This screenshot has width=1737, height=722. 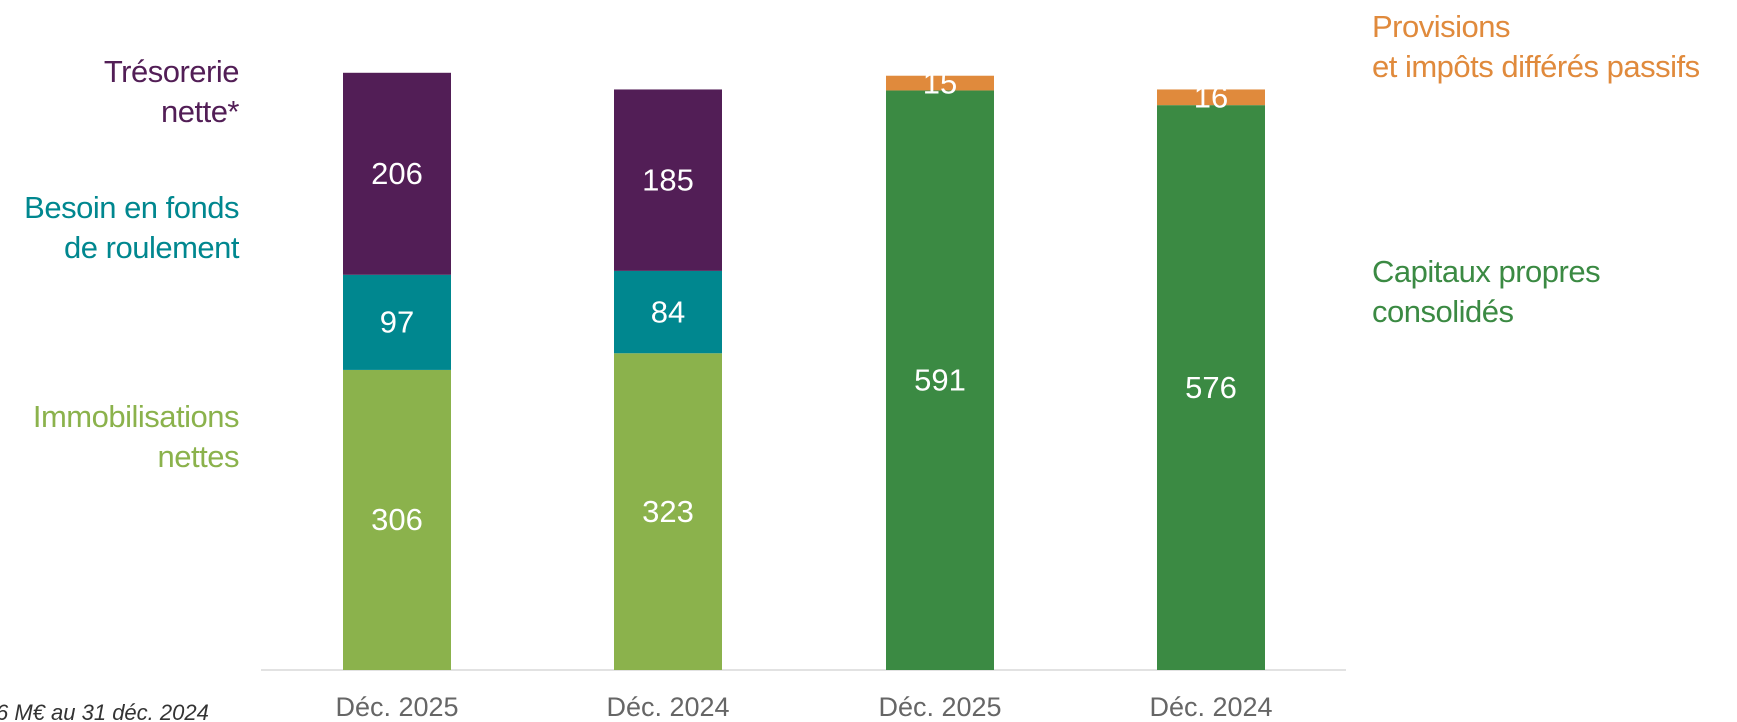 I want to click on data-label: 97, so click(x=397, y=322).